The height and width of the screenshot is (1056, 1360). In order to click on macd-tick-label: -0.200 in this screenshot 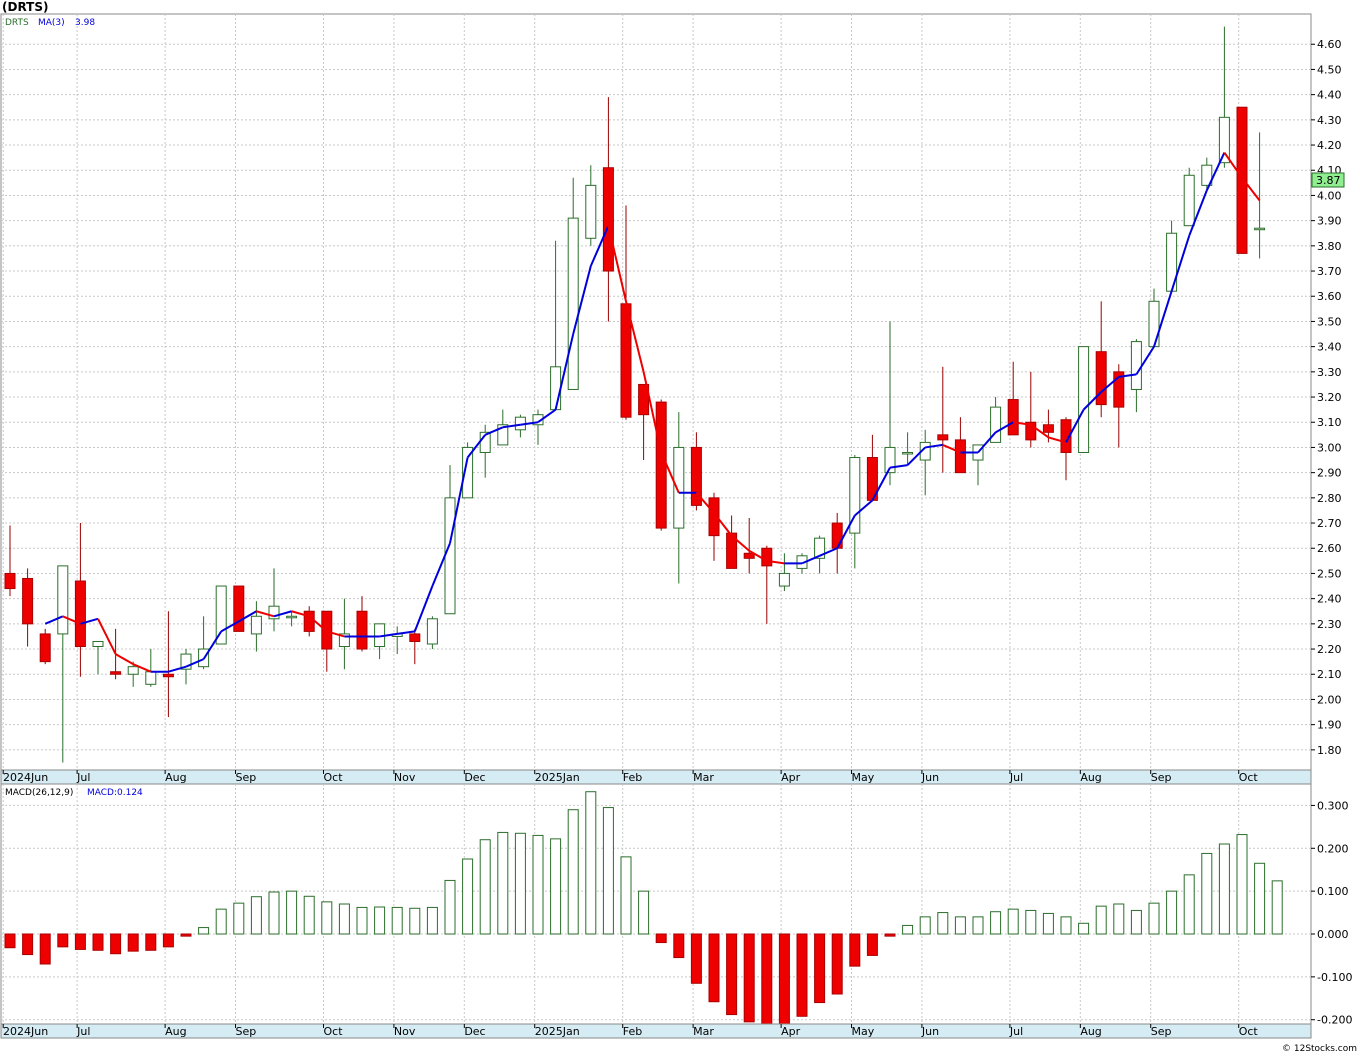, I will do `click(1334, 1020)`.